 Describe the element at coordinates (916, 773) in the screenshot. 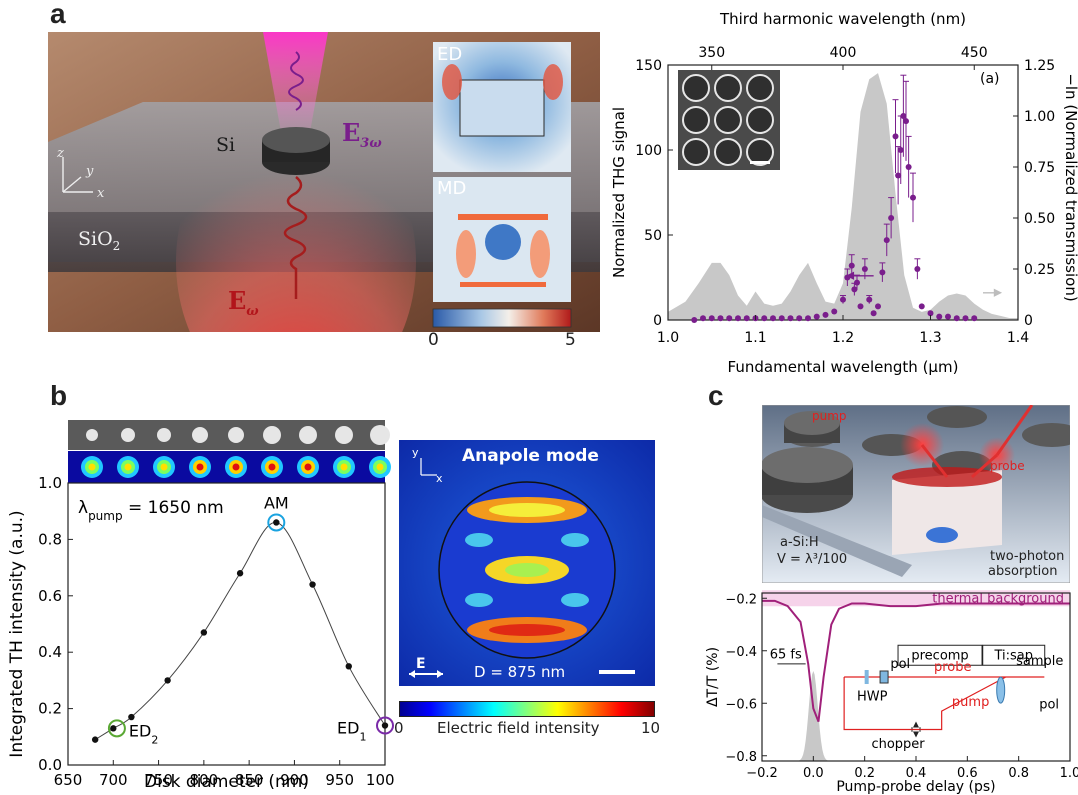

I see `x-tick-label: 0.4` at that location.